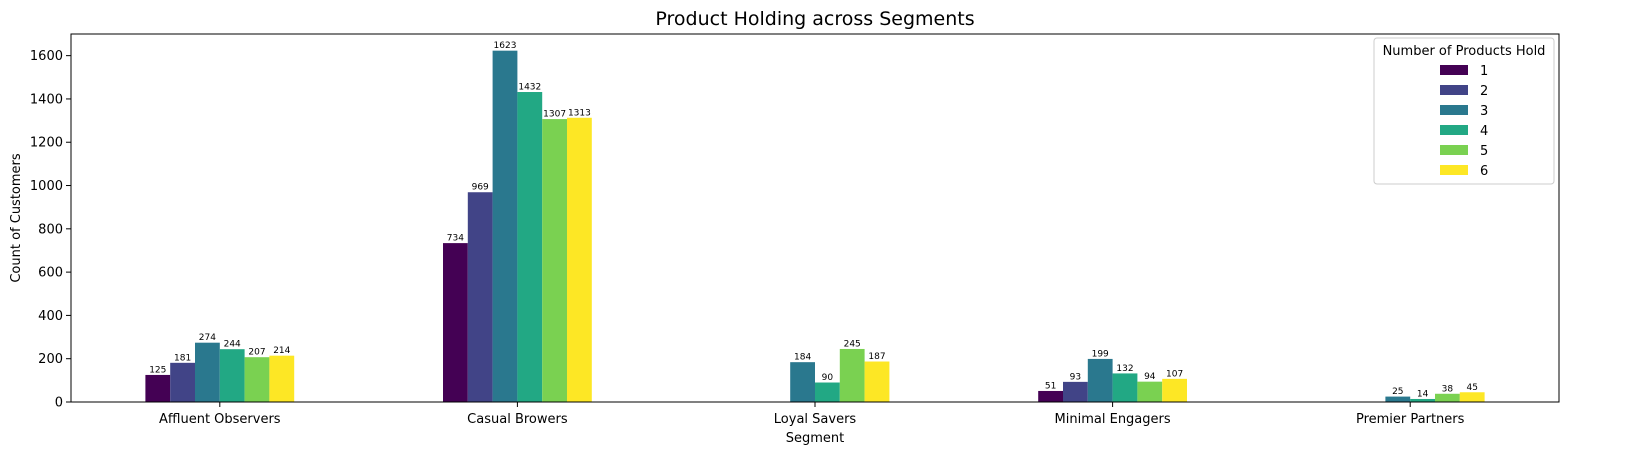 The width and height of the screenshot is (1634, 472). Describe the element at coordinates (876, 357) in the screenshot. I see `bar-value-label: 187` at that location.